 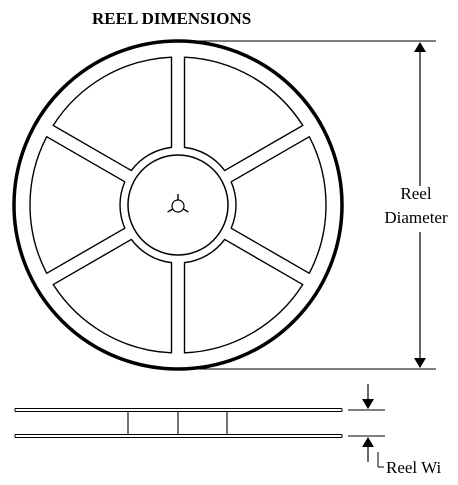 What do you see at coordinates (178, 423) in the screenshot?
I see `reel-side-view` at bounding box center [178, 423].